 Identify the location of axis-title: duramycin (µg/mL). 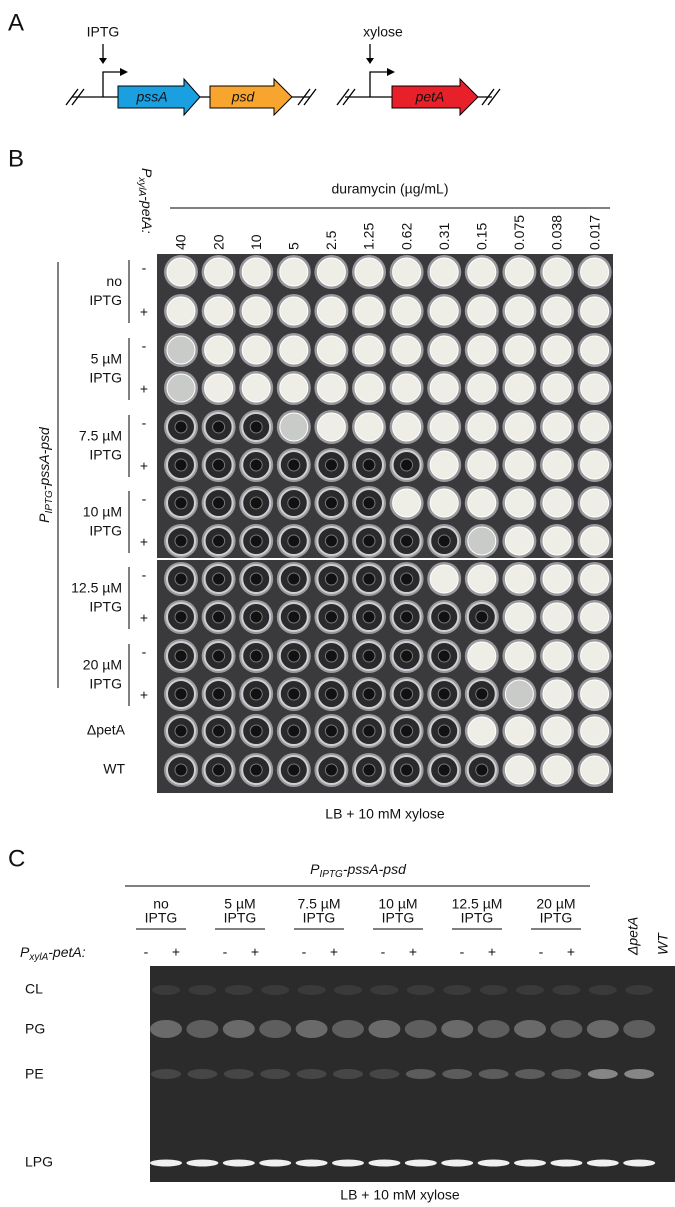
(390, 189).